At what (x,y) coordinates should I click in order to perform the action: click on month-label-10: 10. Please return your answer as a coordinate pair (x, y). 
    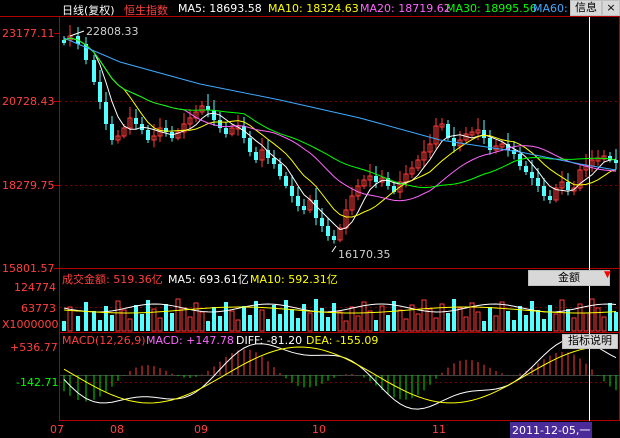
    Looking at the image, I should click on (319, 429).